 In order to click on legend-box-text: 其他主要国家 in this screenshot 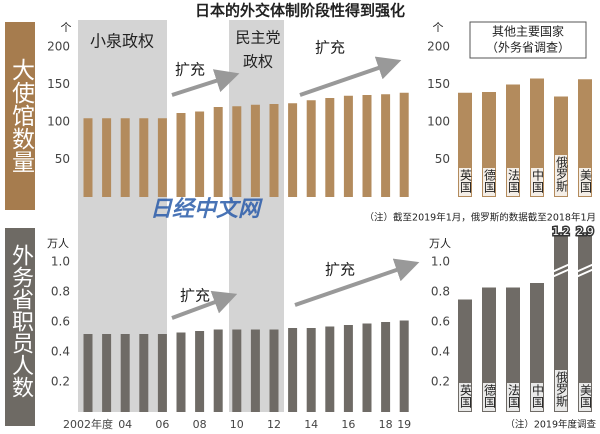, I will do `click(528, 31)`.